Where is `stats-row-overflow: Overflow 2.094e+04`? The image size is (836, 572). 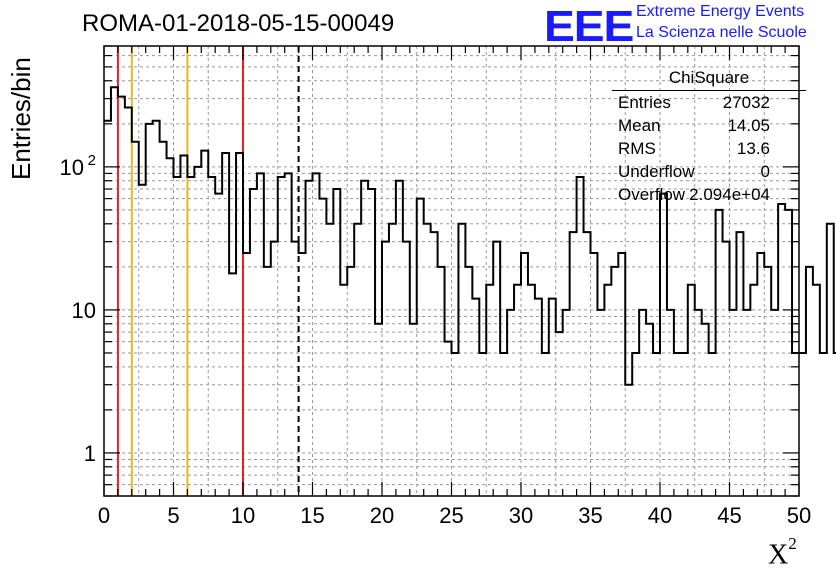
stats-row-overflow: Overflow 2.094e+04 is located at coordinates (694, 196).